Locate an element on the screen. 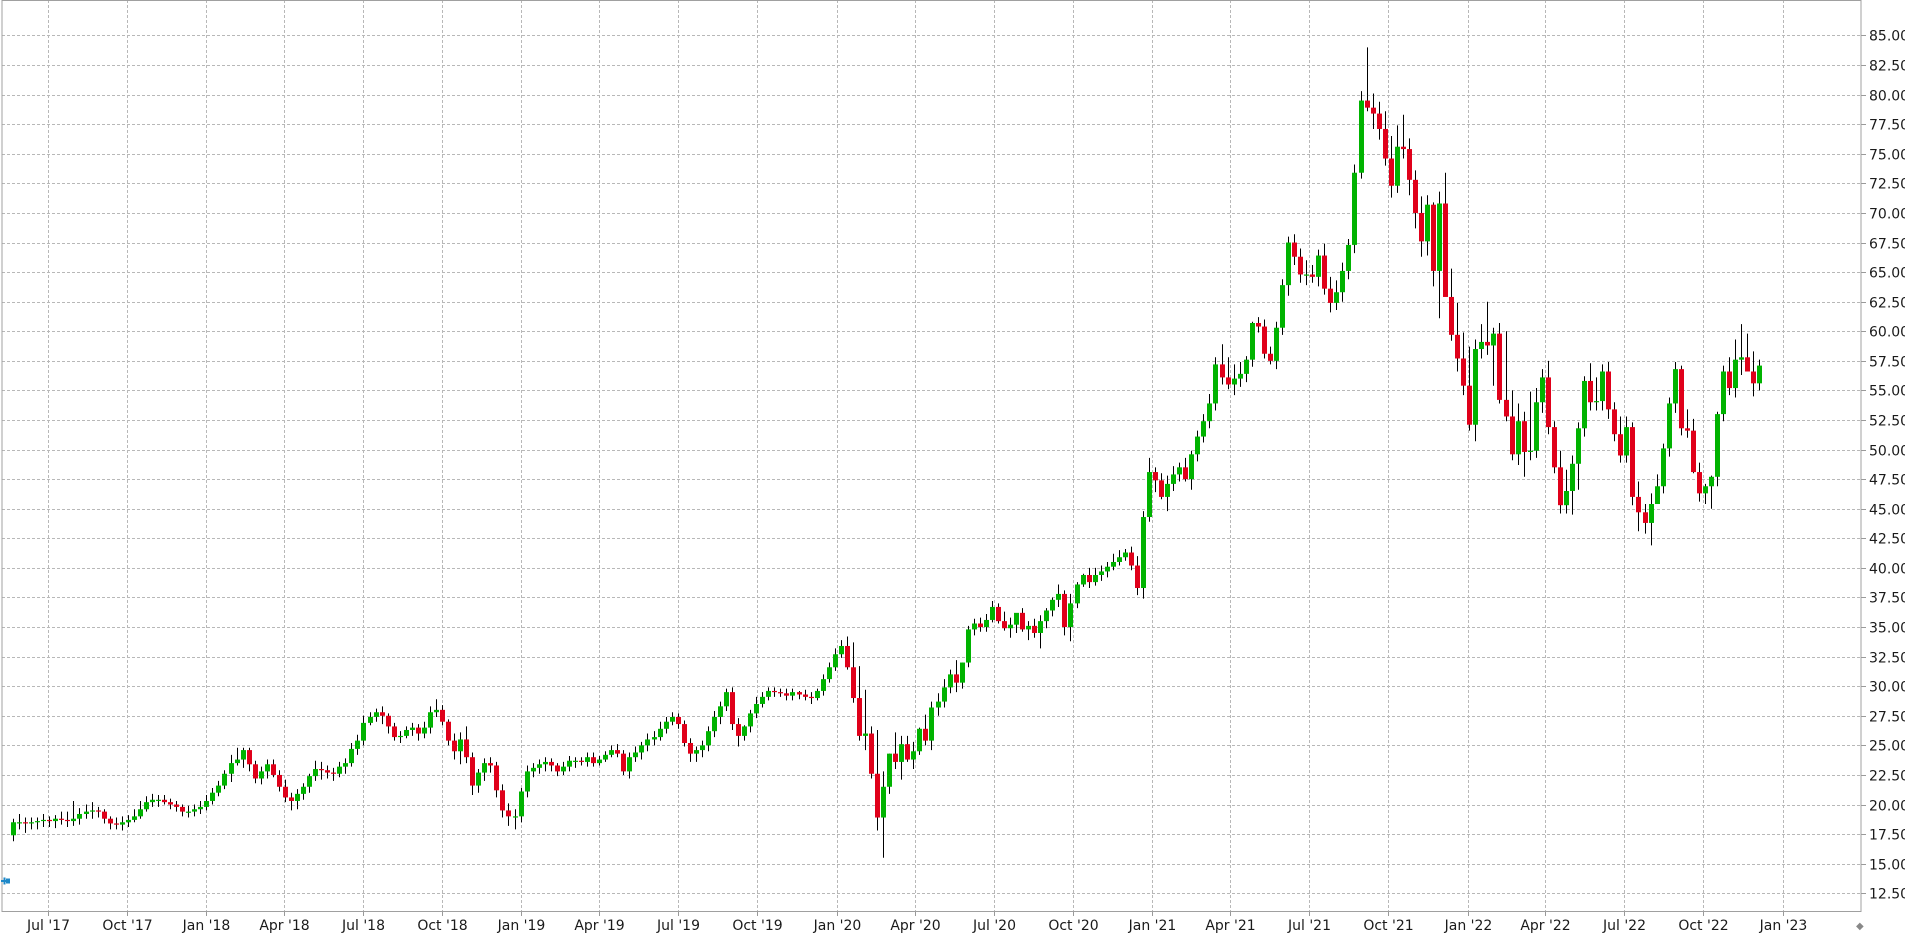 The width and height of the screenshot is (1905, 935). scroll-anchor-icon is located at coordinates (5, 881).